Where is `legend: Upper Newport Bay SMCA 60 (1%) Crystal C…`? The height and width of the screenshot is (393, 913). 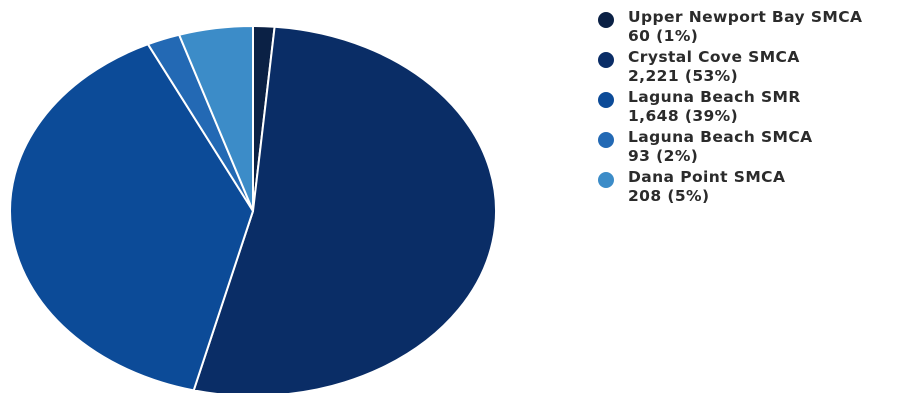
legend: Upper Newport Bay SMCA 60 (1%) Crystal C… is located at coordinates (730, 108).